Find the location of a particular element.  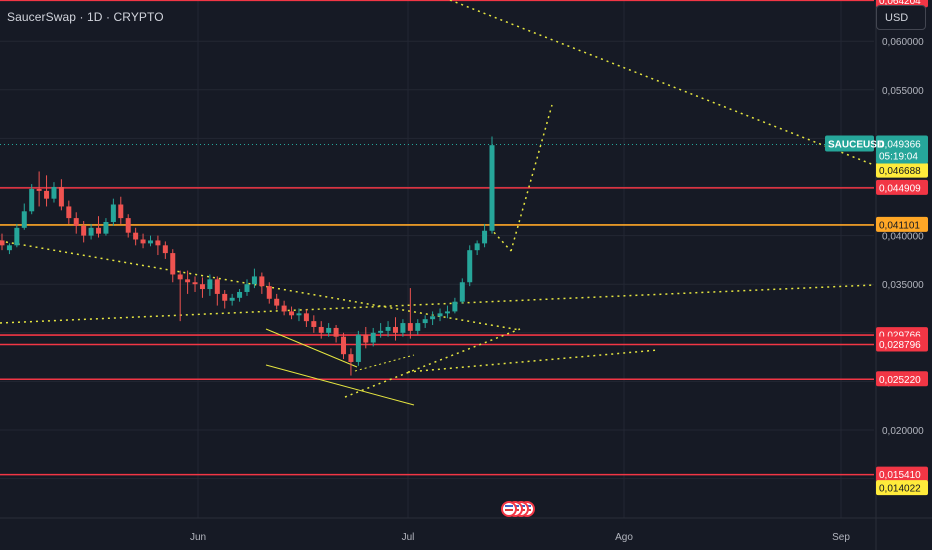

level-price-label: 0,028796 is located at coordinates (900, 345).